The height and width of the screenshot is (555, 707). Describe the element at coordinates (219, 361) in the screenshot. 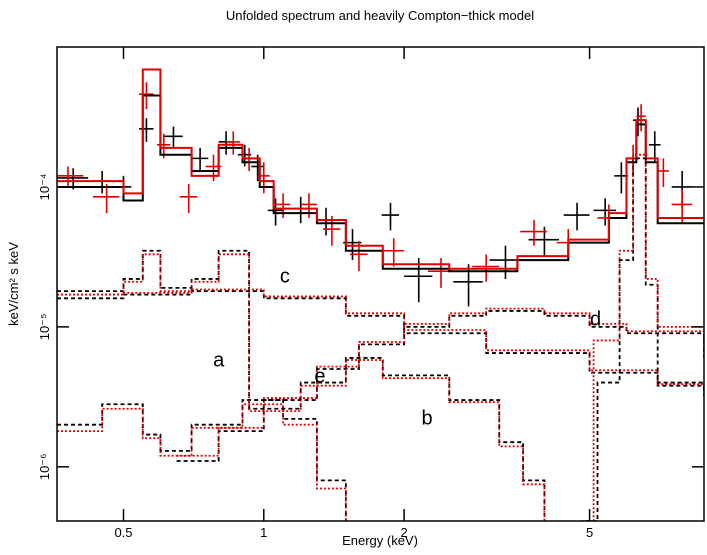

I see `annotation: a` at that location.